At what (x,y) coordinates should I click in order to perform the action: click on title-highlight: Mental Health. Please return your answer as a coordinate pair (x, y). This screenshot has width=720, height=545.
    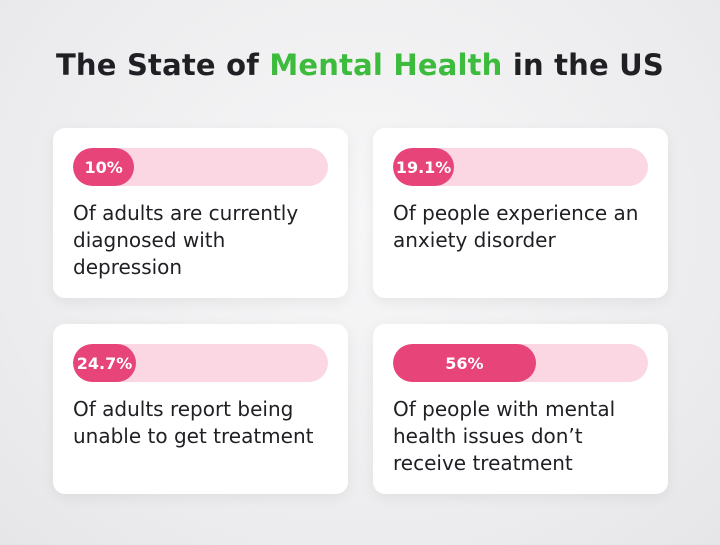
    Looking at the image, I should click on (386, 65).